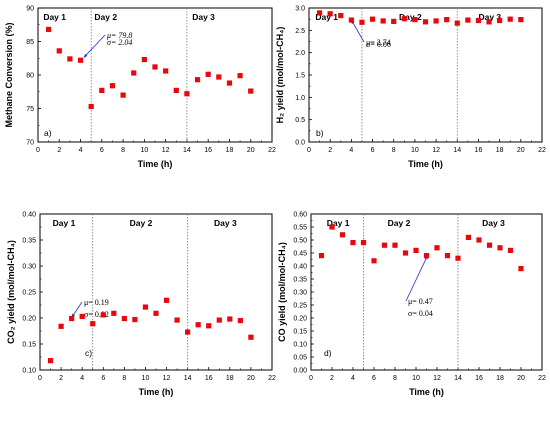 The height and width of the screenshot is (426, 550). I want to click on x-tick-label: 22, so click(542, 150).